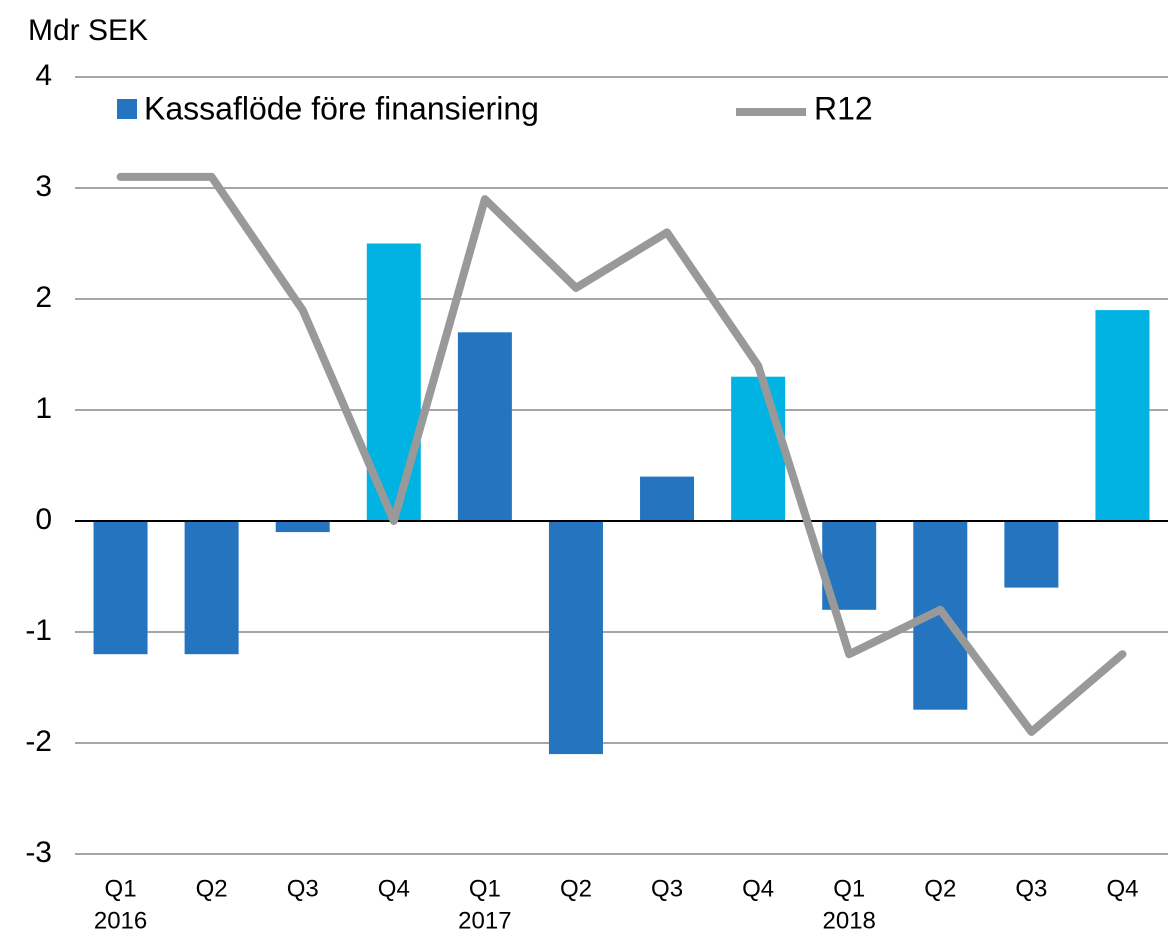 This screenshot has width=1168, height=936. Describe the element at coordinates (843, 108) in the screenshot. I see `legend-label: R12` at that location.